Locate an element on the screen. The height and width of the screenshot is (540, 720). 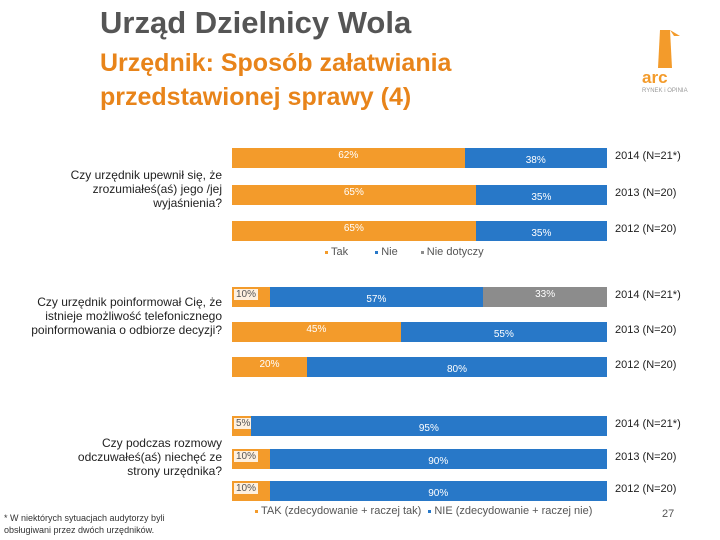
category-label-1-3: 2012 (N=20) is located at coordinates (646, 229).